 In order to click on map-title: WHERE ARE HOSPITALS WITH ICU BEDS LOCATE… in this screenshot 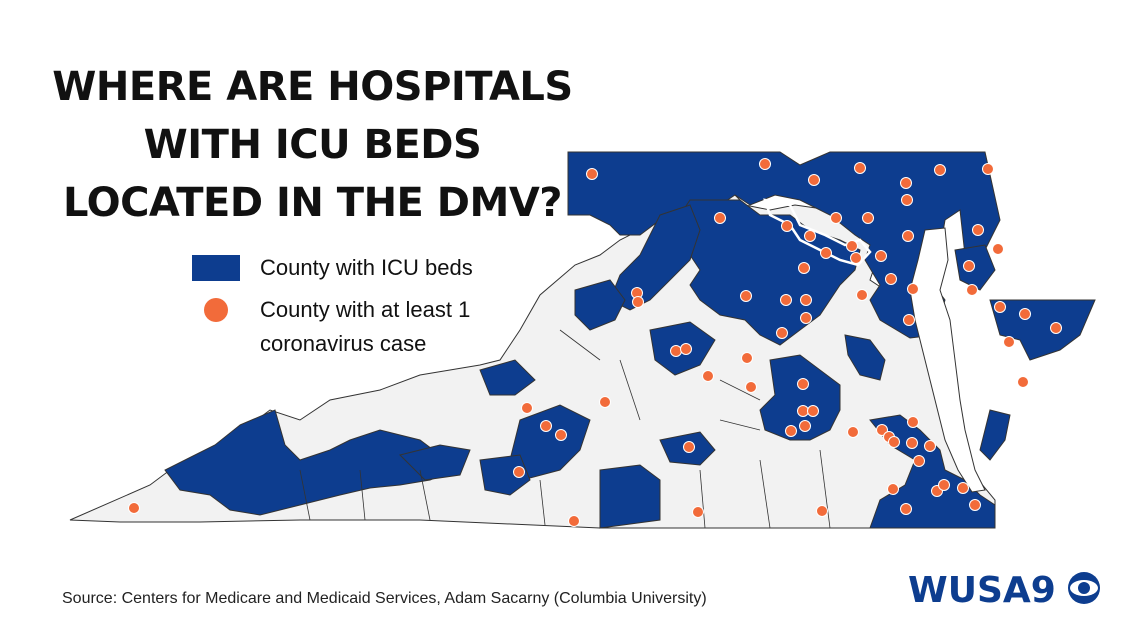, I will do `click(312, 145)`.